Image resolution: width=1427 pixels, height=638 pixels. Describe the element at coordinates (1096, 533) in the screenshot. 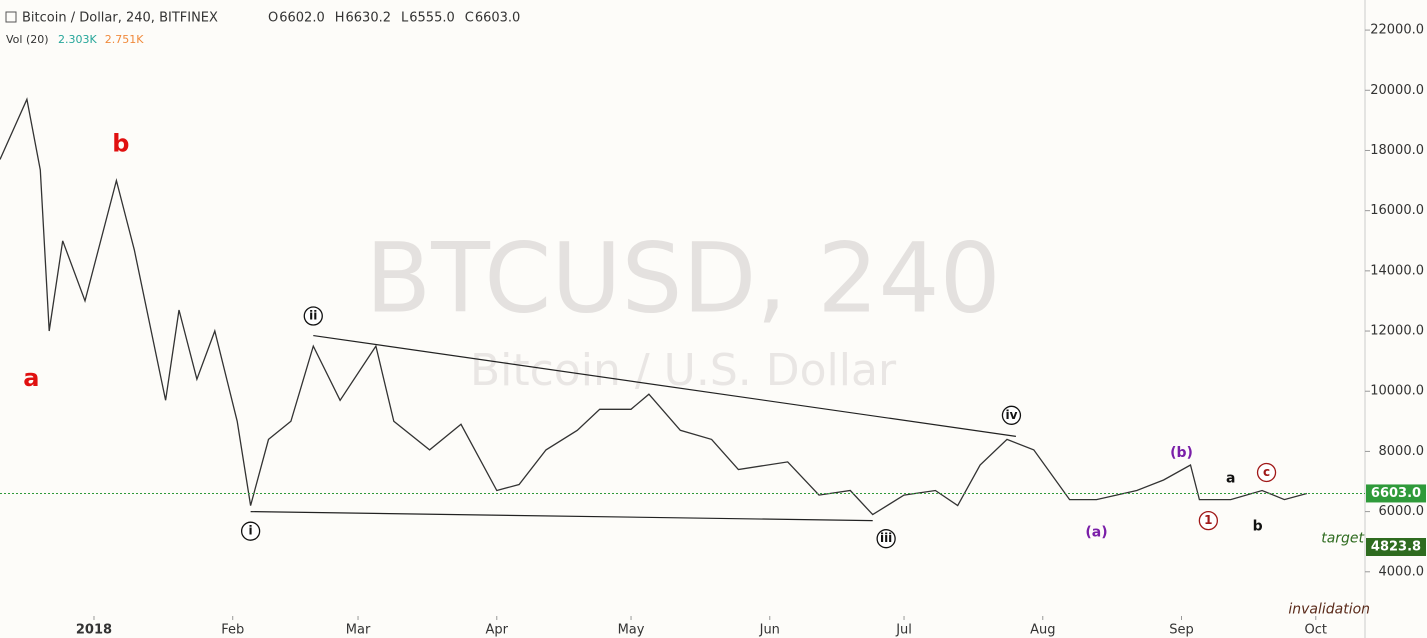

I see `wave-label: (a)` at that location.